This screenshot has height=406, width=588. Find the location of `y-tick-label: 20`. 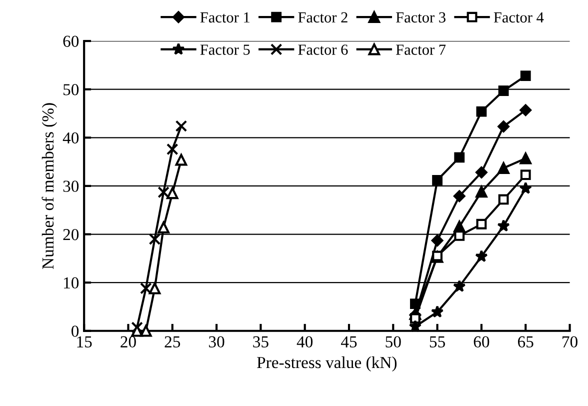

y-tick-label: 20 is located at coordinates (71, 234).